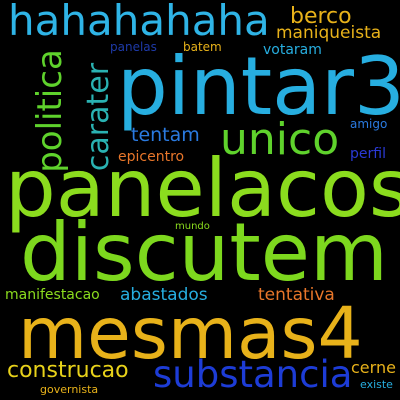 The height and width of the screenshot is (400, 400). What do you see at coordinates (133, 47) in the screenshot?
I see `word-panelas: panelas` at bounding box center [133, 47].